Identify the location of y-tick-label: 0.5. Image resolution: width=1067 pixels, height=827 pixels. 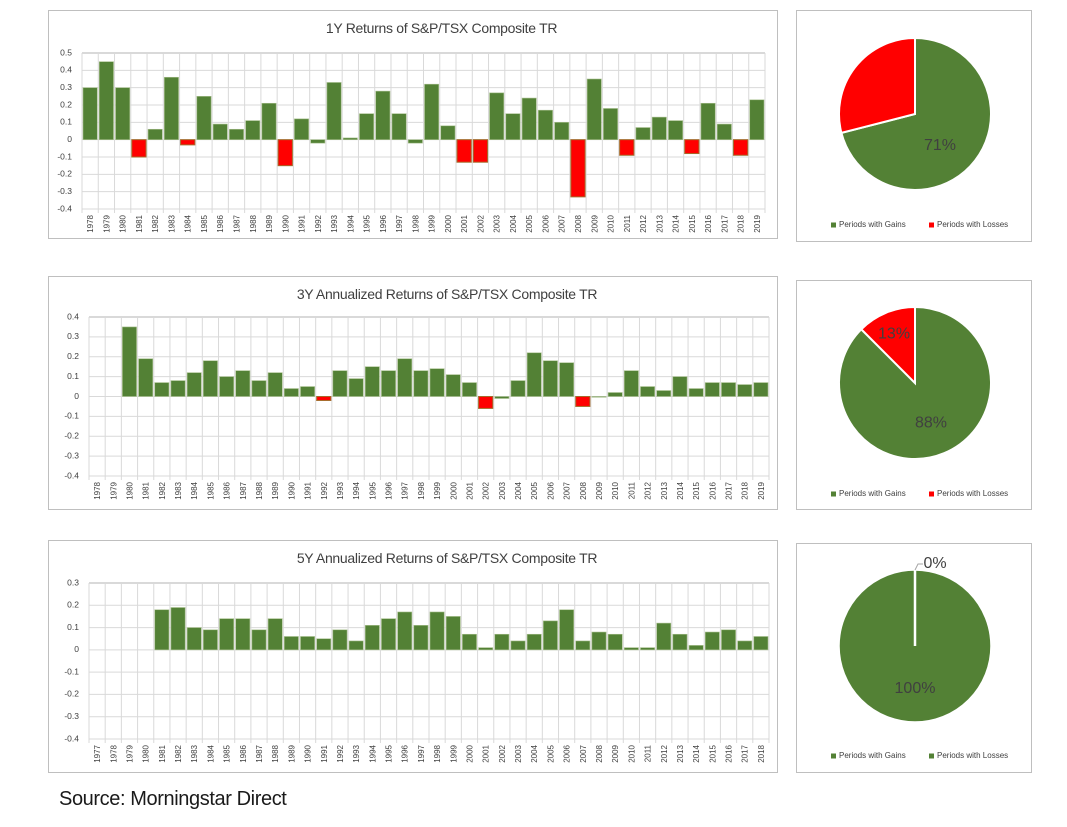
(66, 52).